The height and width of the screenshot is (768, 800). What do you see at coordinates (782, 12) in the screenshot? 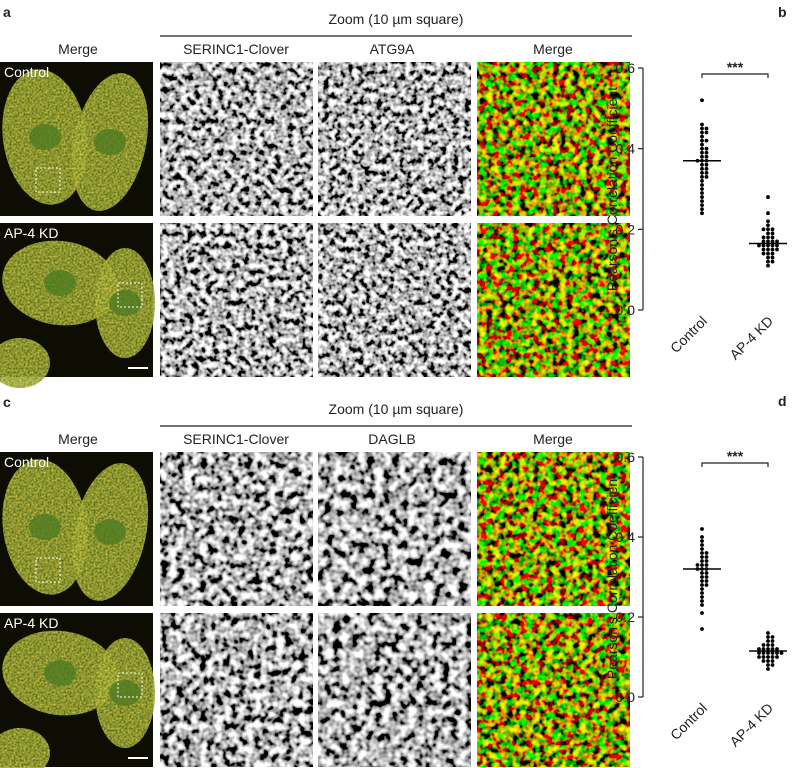
I see `panel-label: b` at bounding box center [782, 12].